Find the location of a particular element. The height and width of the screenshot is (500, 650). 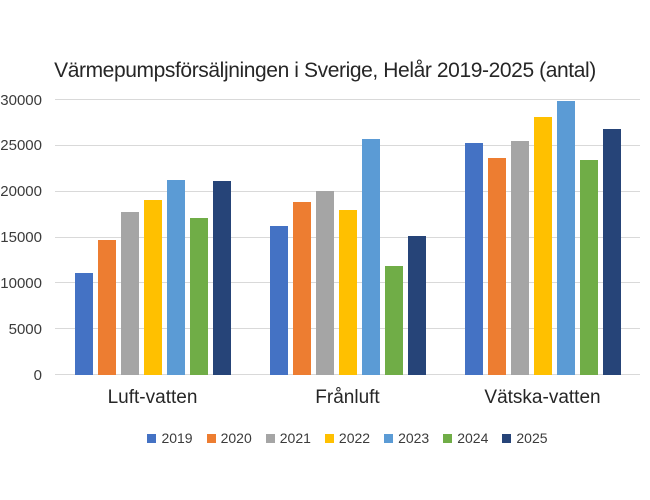

bar-2020-fr-nluft is located at coordinates (301, 288).